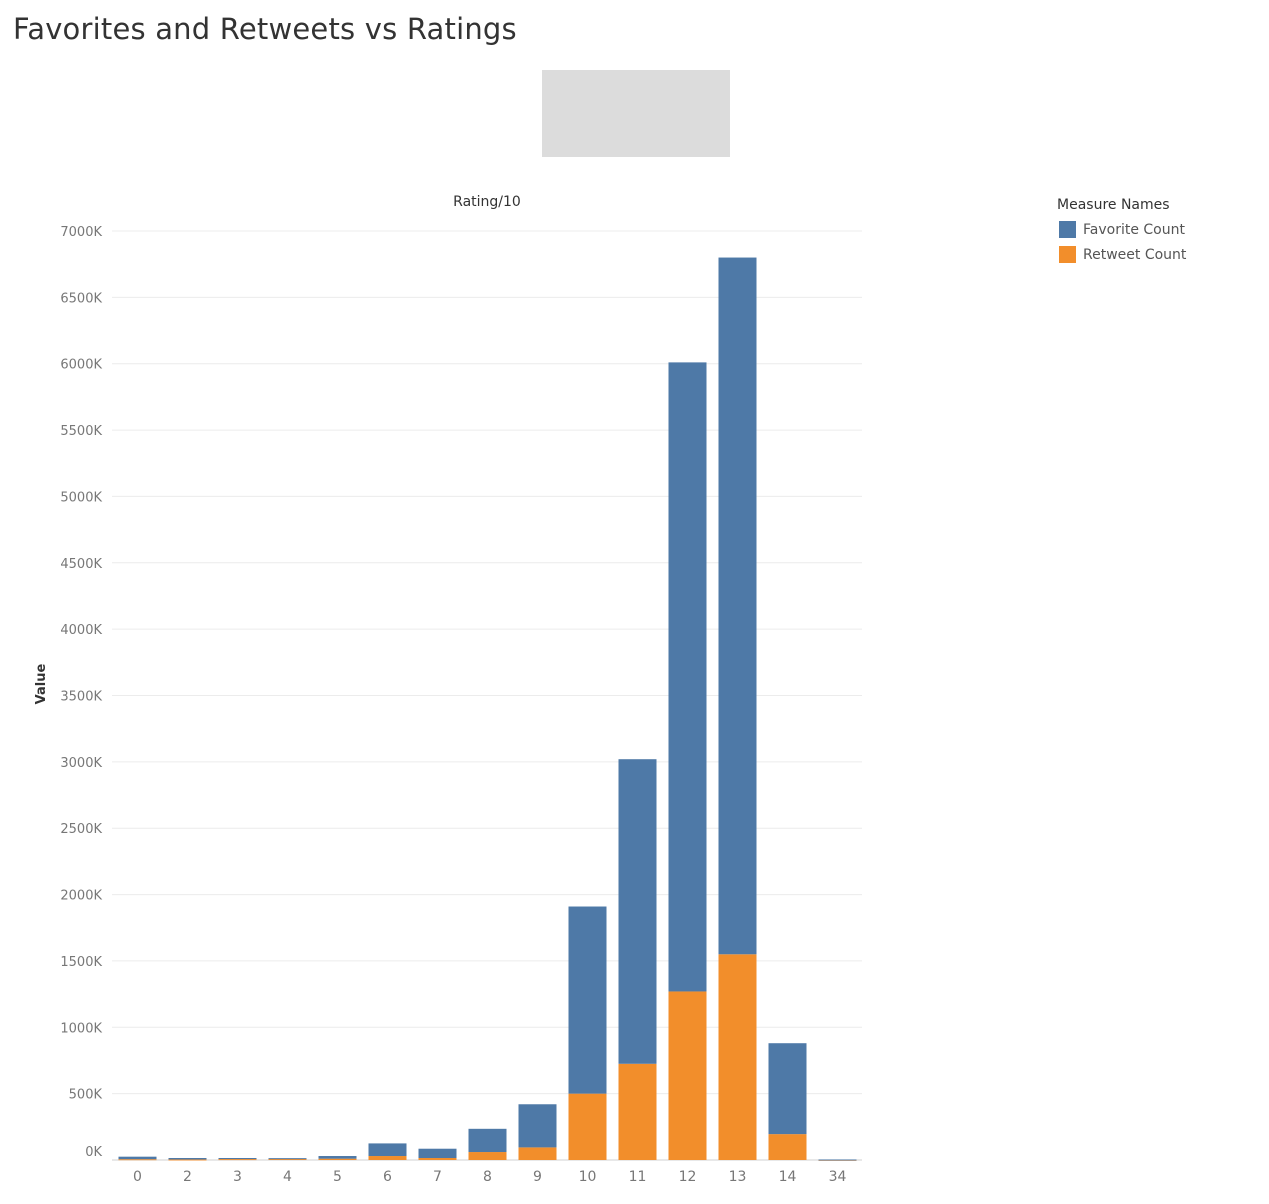  I want to click on x-tick-label: 2, so click(187, 1177).